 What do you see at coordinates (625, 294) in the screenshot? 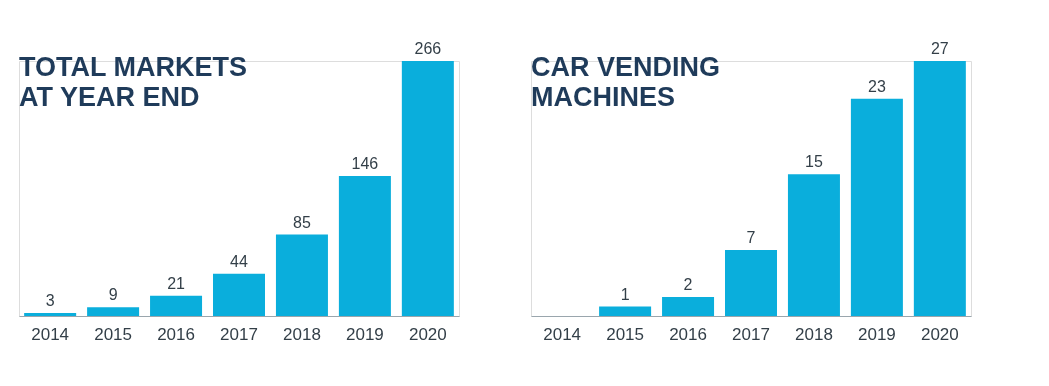
I see `data-label: 1` at bounding box center [625, 294].